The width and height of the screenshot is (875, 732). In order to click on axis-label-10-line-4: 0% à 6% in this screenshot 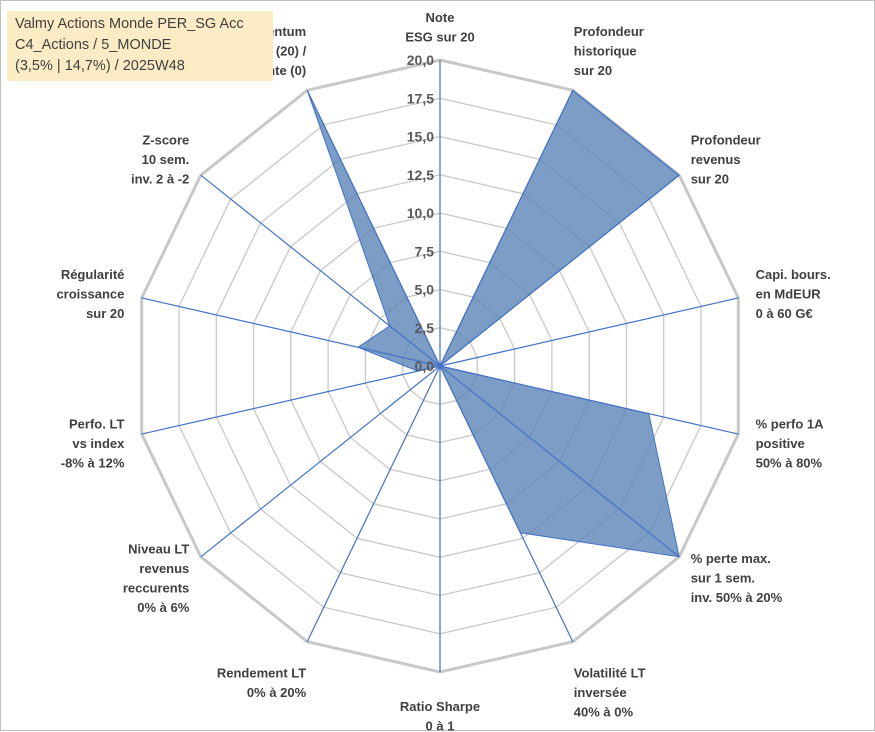, I will do `click(163, 607)`.